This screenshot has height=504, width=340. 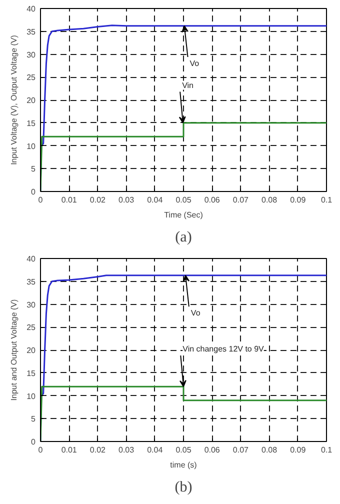 I want to click on annotation: Vin, so click(x=188, y=85).